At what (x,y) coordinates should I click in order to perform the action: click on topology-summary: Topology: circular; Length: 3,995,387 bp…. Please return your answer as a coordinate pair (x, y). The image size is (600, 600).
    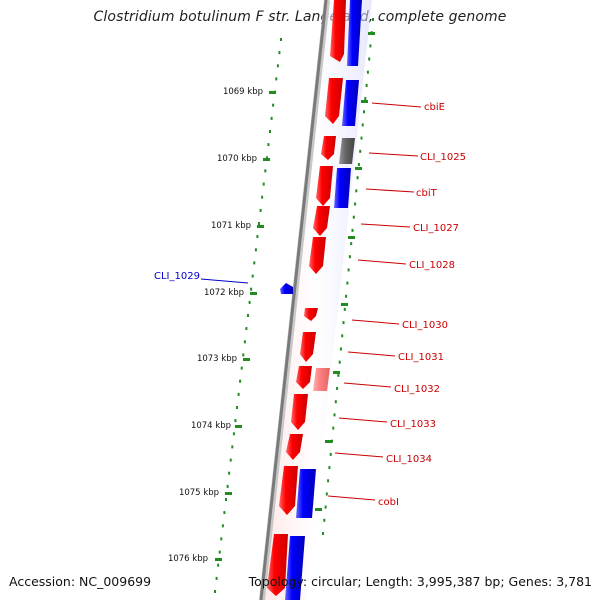
    Looking at the image, I should click on (420, 581).